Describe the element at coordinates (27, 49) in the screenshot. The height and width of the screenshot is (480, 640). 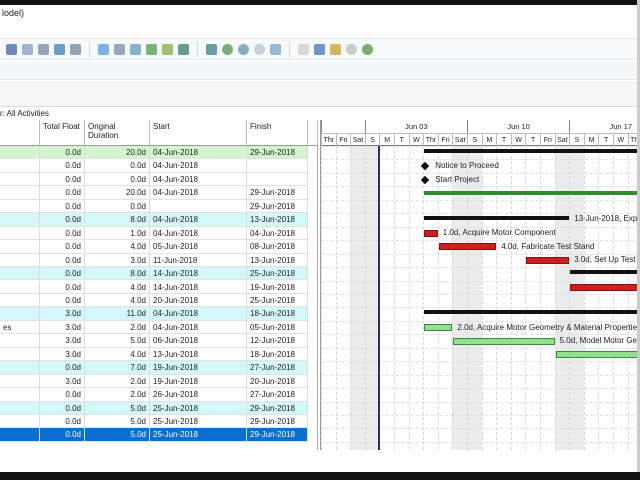
I see `columns-icon` at that location.